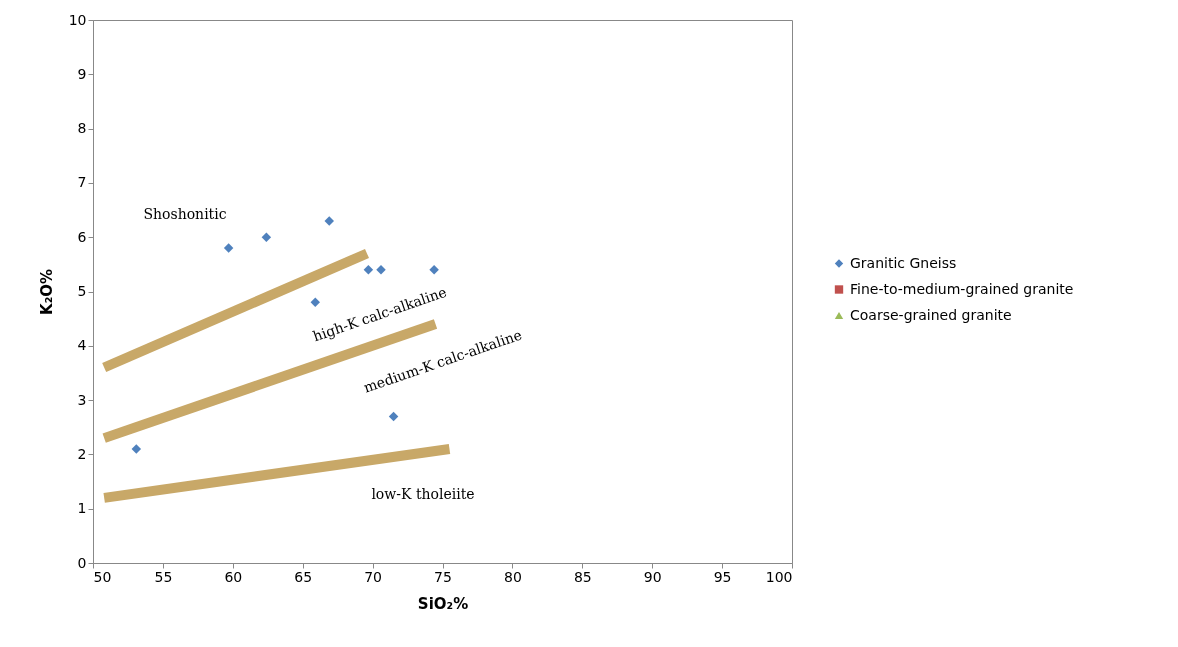 Image resolution: width=1178 pixels, height=647 pixels. What do you see at coordinates (163, 576) in the screenshot?
I see `x-tick-label: 55` at bounding box center [163, 576].